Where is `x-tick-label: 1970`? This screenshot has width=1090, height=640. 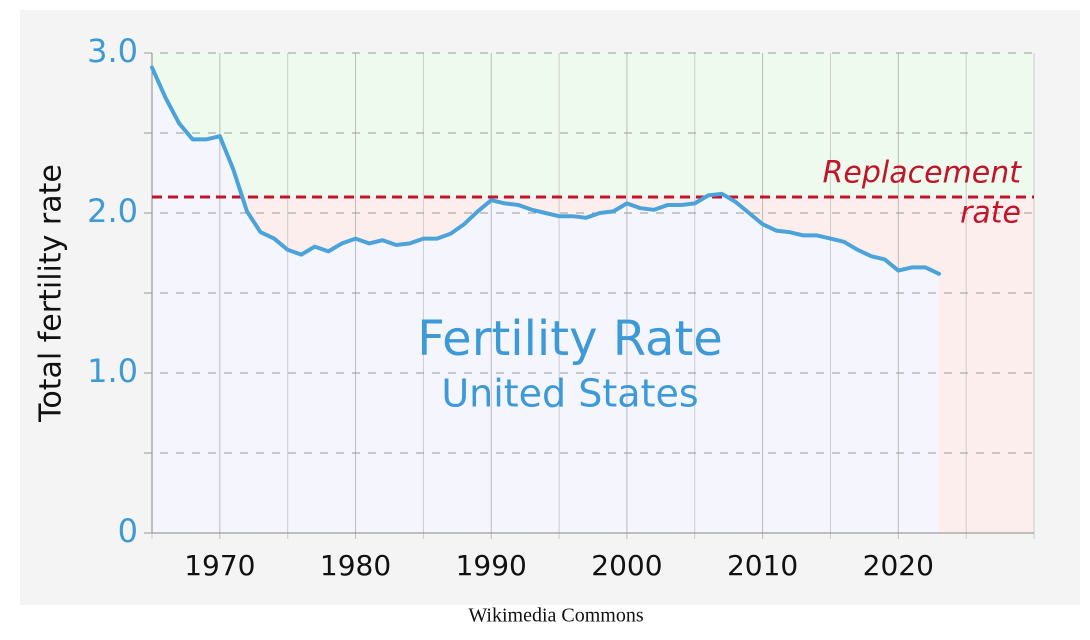 x-tick-label: 1970 is located at coordinates (219, 565).